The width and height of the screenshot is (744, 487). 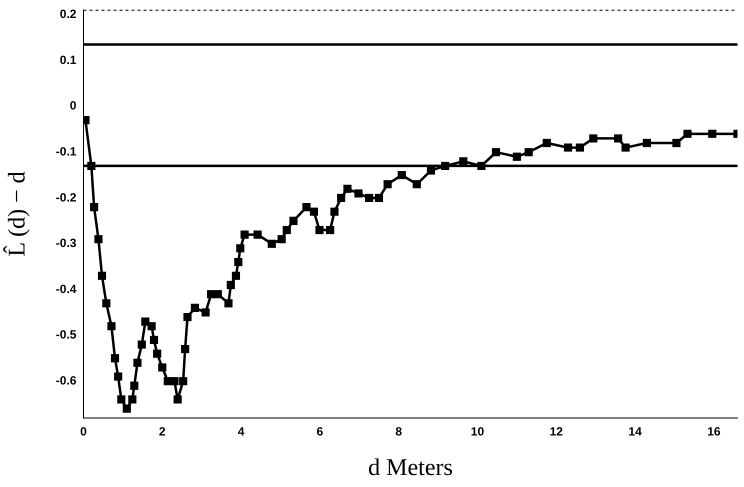 What do you see at coordinates (84, 431) in the screenshot?
I see `x-tick-label: 0` at bounding box center [84, 431].